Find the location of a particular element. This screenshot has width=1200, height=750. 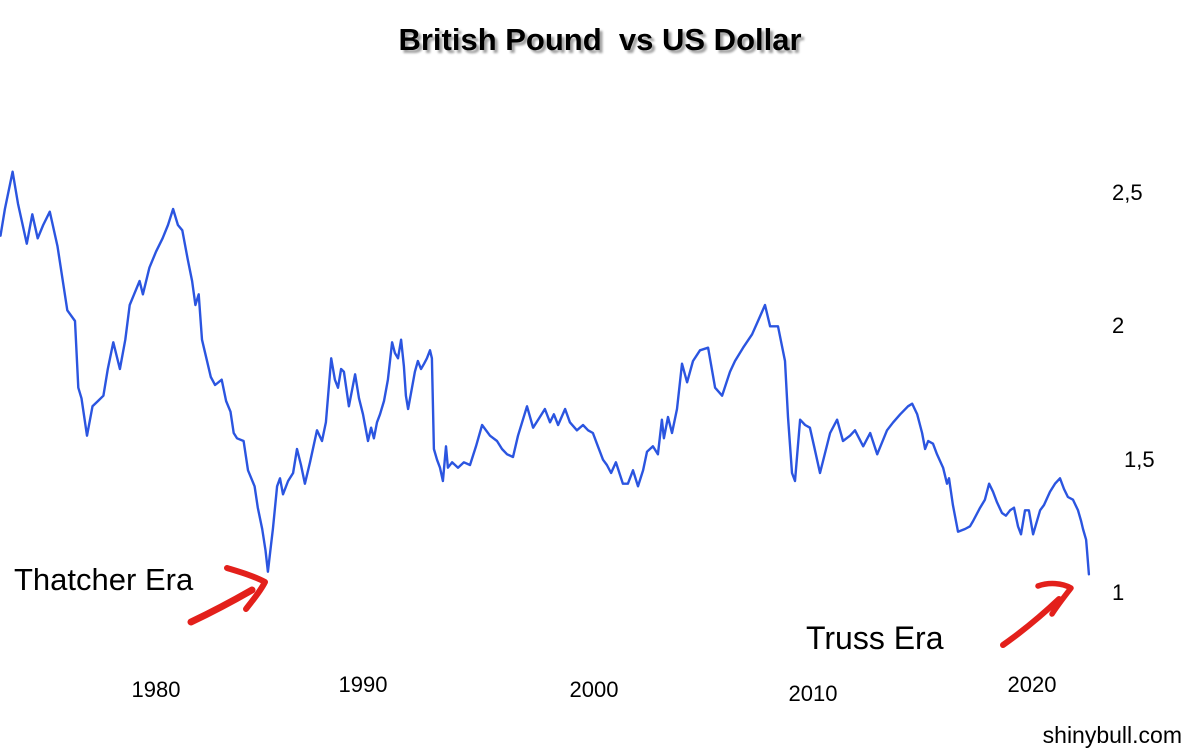

thatcher-arrow-icon is located at coordinates (227, 595).